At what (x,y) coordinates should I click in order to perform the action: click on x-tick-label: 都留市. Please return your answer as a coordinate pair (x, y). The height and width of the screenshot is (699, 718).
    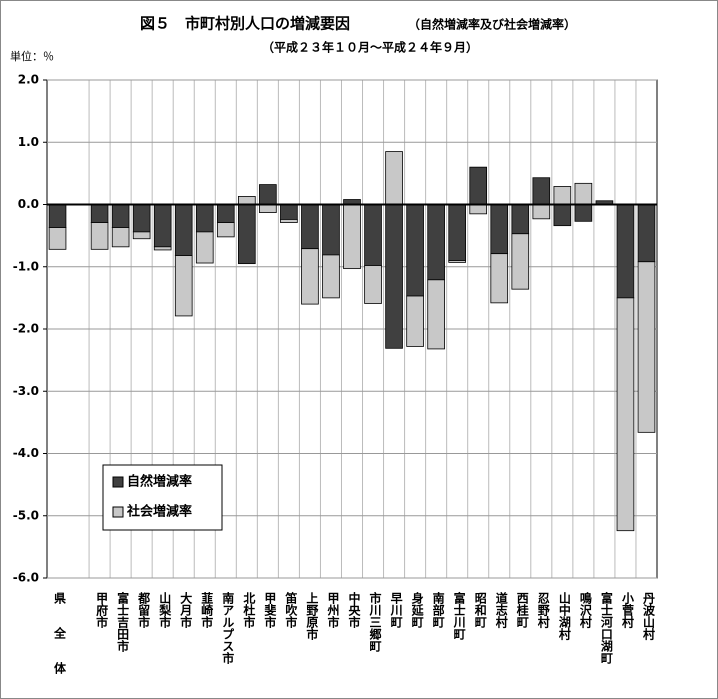
    Looking at the image, I should click on (144, 610).